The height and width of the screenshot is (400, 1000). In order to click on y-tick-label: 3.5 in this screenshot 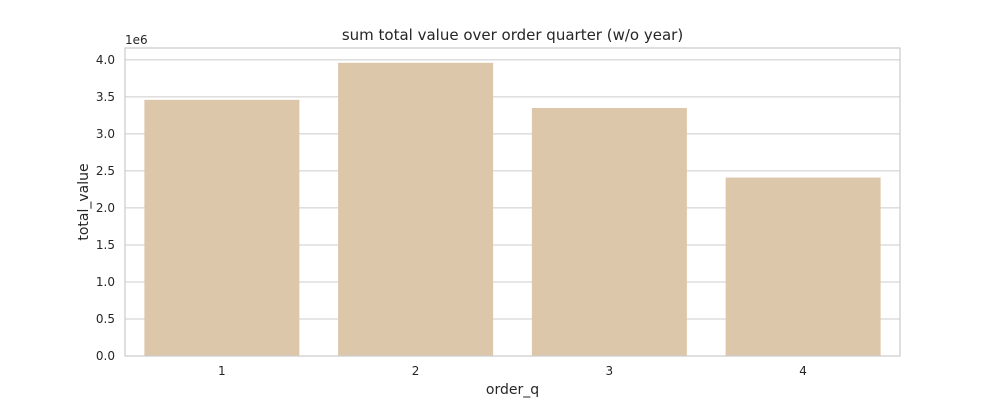, I will do `click(105, 97)`.